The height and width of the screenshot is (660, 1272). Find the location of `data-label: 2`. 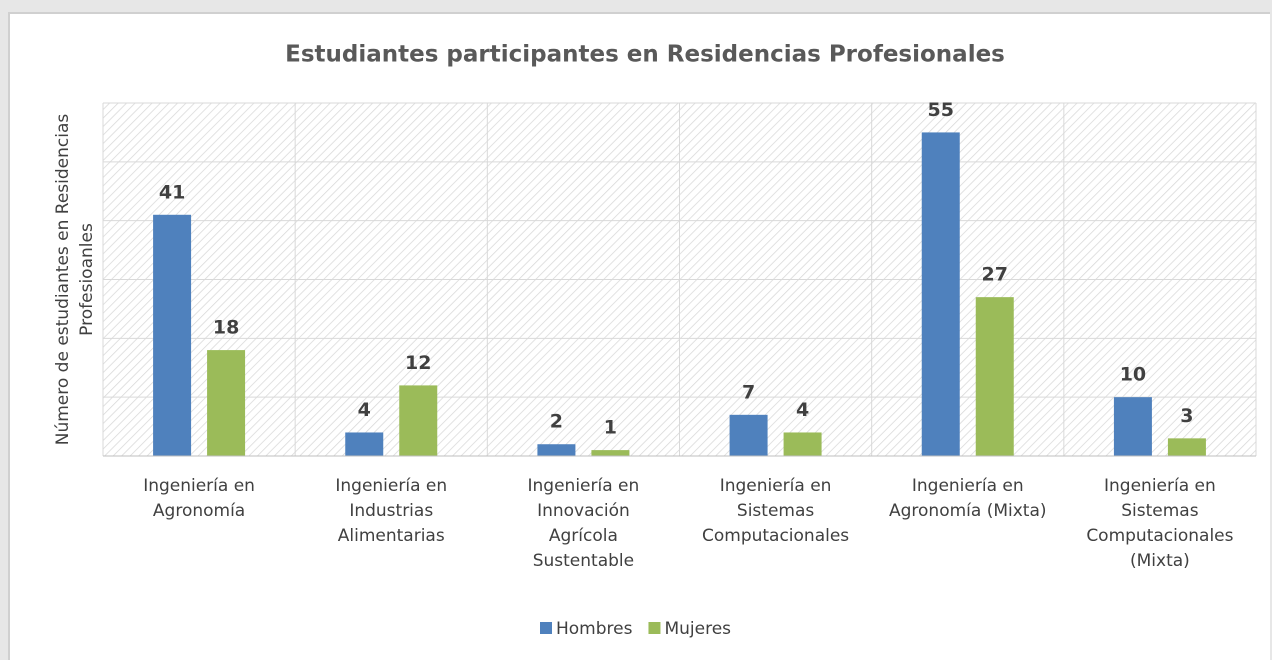

data-label: 2 is located at coordinates (556, 422).